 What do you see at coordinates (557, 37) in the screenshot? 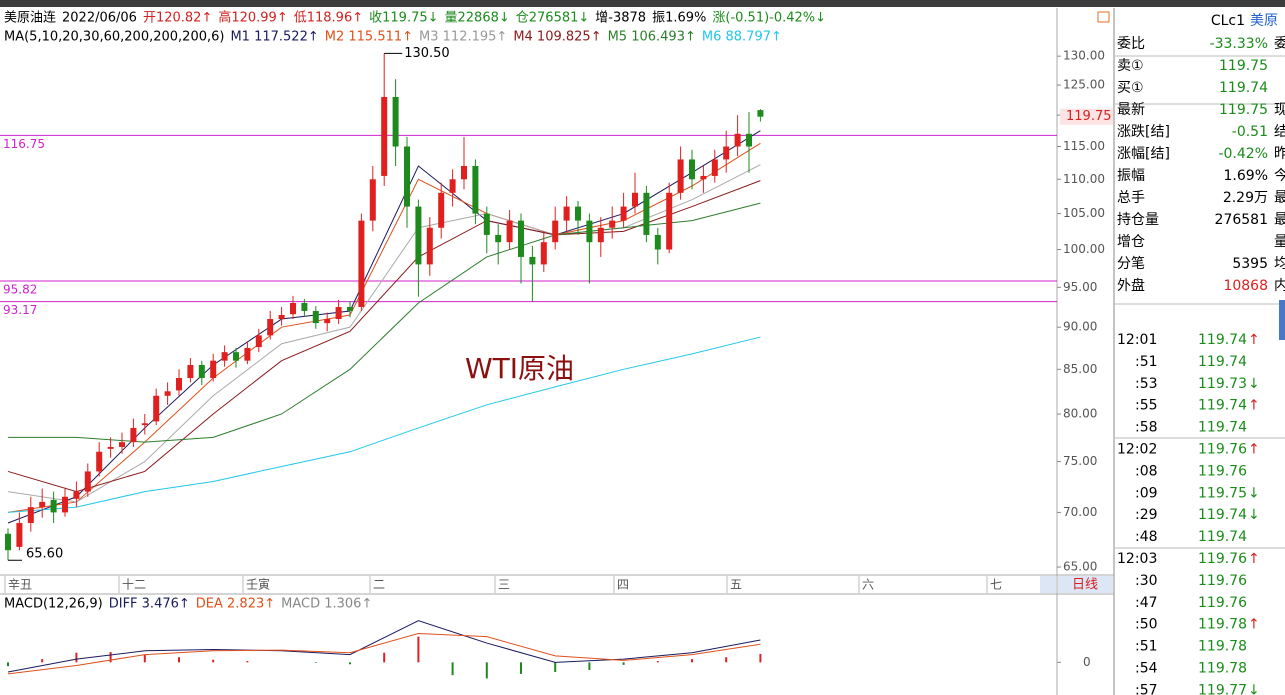
I see `ma-field: M4 109.825↑` at bounding box center [557, 37].